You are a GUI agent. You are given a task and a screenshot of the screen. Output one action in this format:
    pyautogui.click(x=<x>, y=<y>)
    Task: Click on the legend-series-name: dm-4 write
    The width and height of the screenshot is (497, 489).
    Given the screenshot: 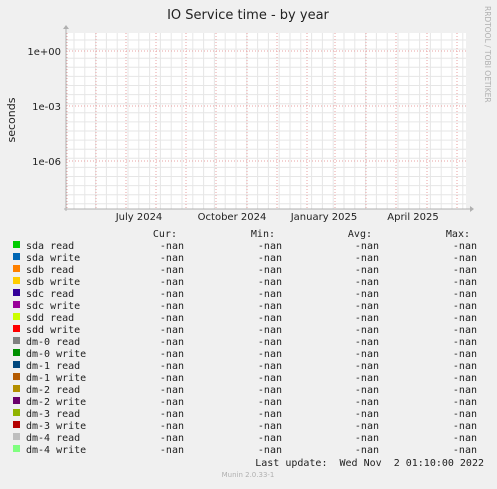 What is the action you would take?
    pyautogui.click(x=56, y=450)
    